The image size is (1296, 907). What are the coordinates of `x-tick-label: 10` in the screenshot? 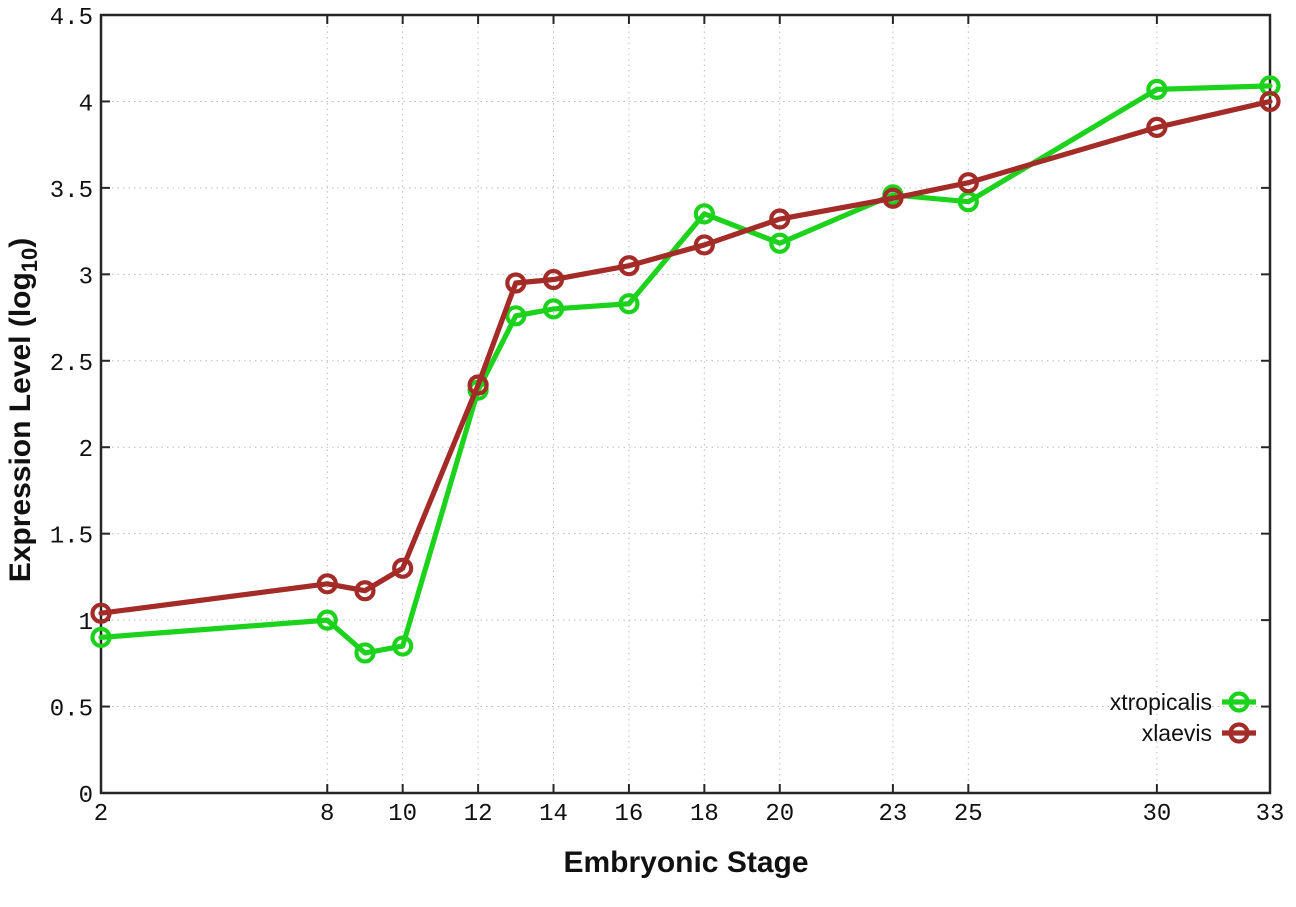 It's located at (402, 814).